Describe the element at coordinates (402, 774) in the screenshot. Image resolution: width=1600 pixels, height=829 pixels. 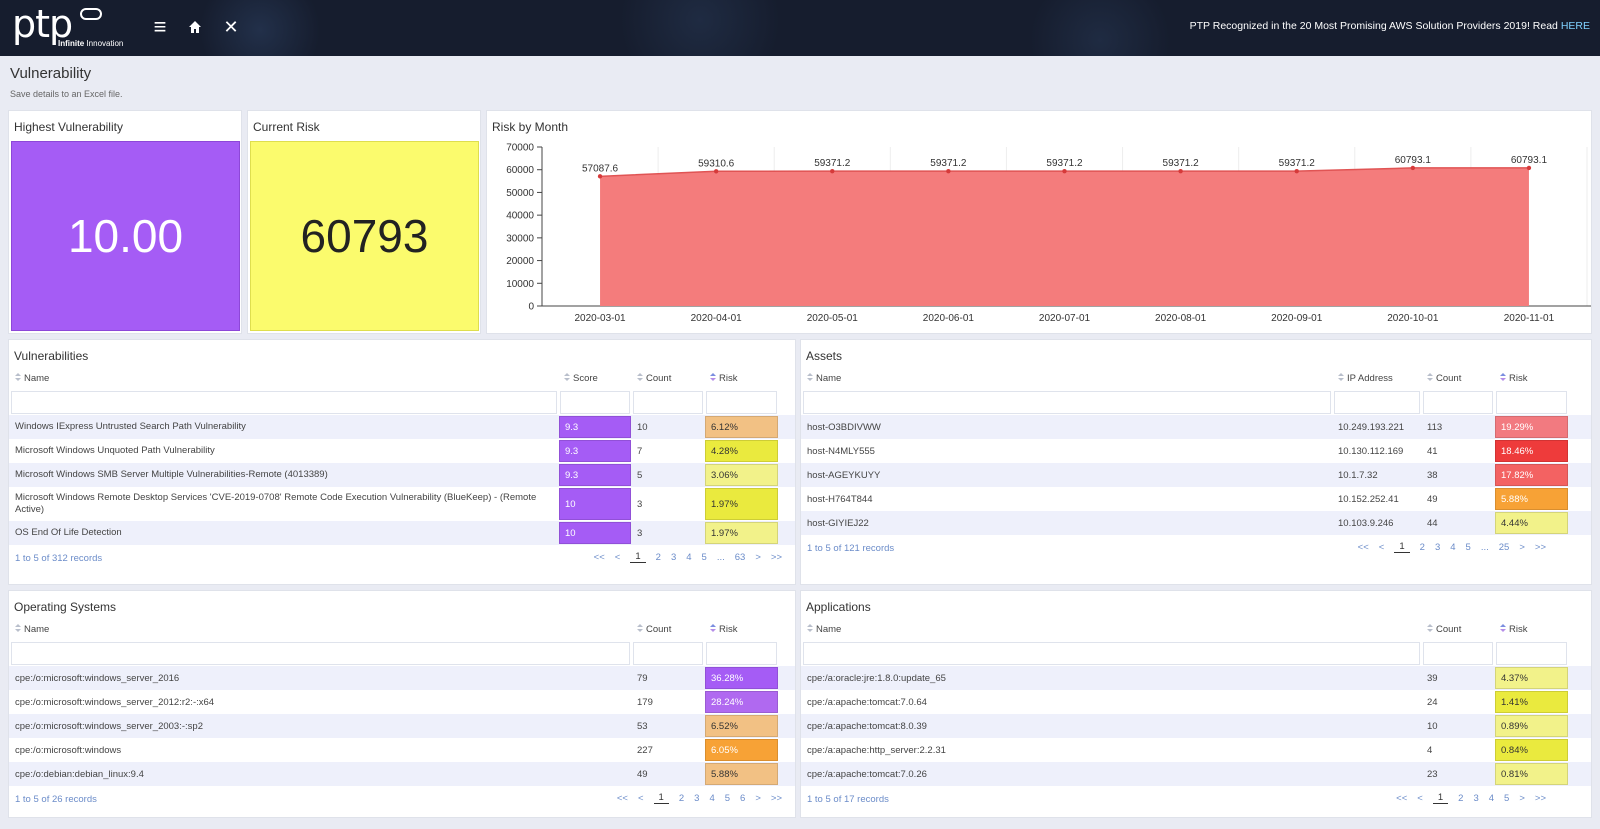
I see `table-row: cpe:/o:debian:debian_linux:9.4 49 5.88%` at that location.